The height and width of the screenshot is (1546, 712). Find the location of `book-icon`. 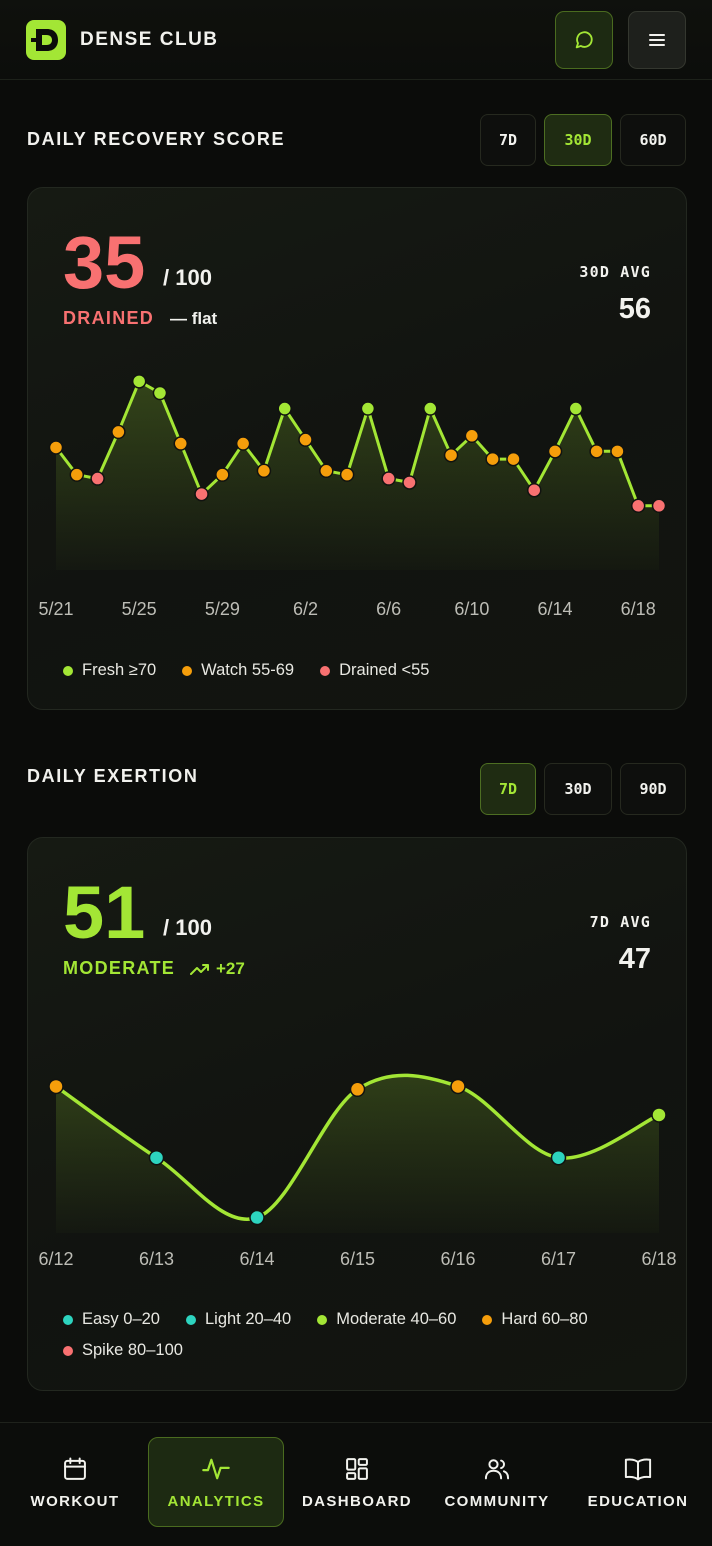

book-icon is located at coordinates (638, 1469).